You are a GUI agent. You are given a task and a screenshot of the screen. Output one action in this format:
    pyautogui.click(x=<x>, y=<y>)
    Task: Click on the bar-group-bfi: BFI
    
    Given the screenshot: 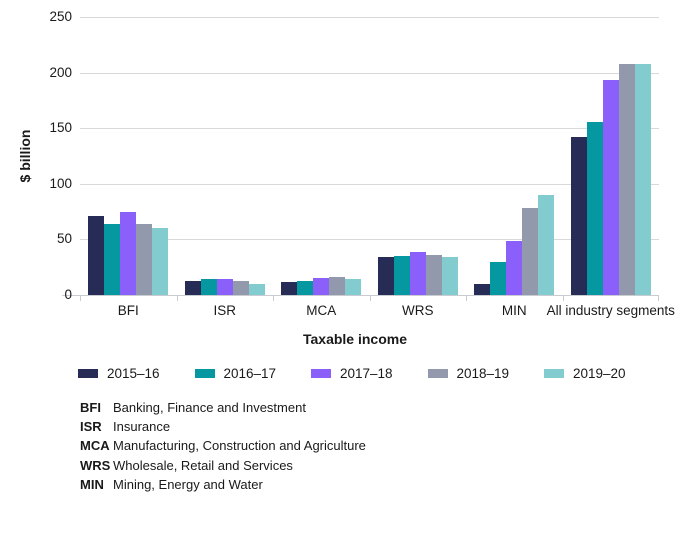 What is the action you would take?
    pyautogui.click(x=128, y=167)
    